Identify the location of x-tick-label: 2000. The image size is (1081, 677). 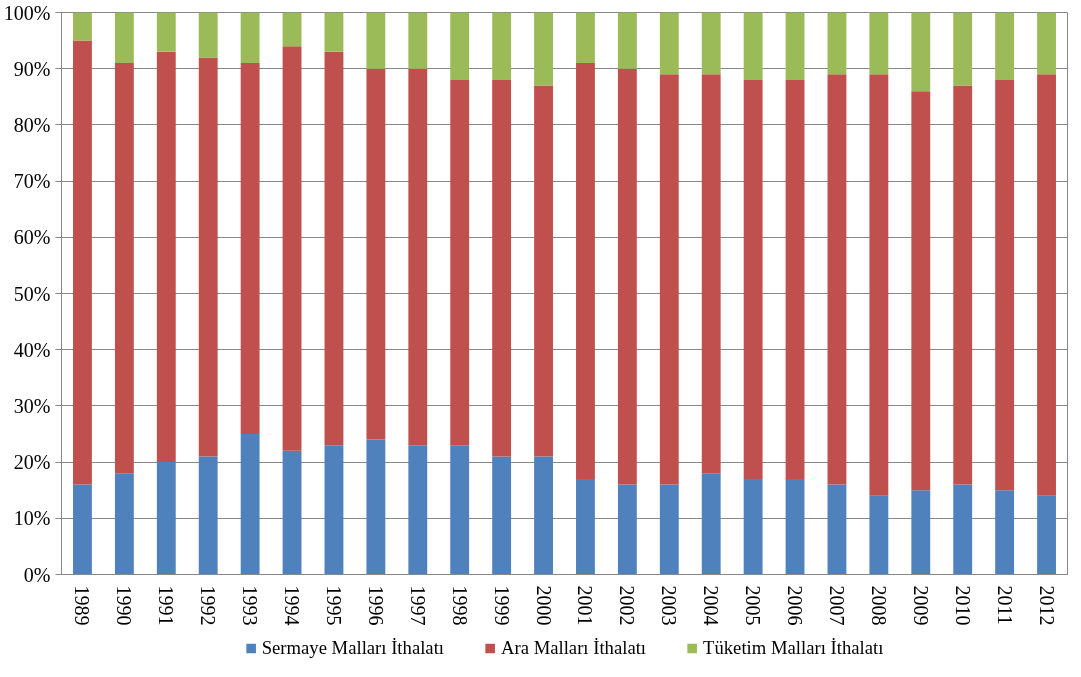
(543, 605).